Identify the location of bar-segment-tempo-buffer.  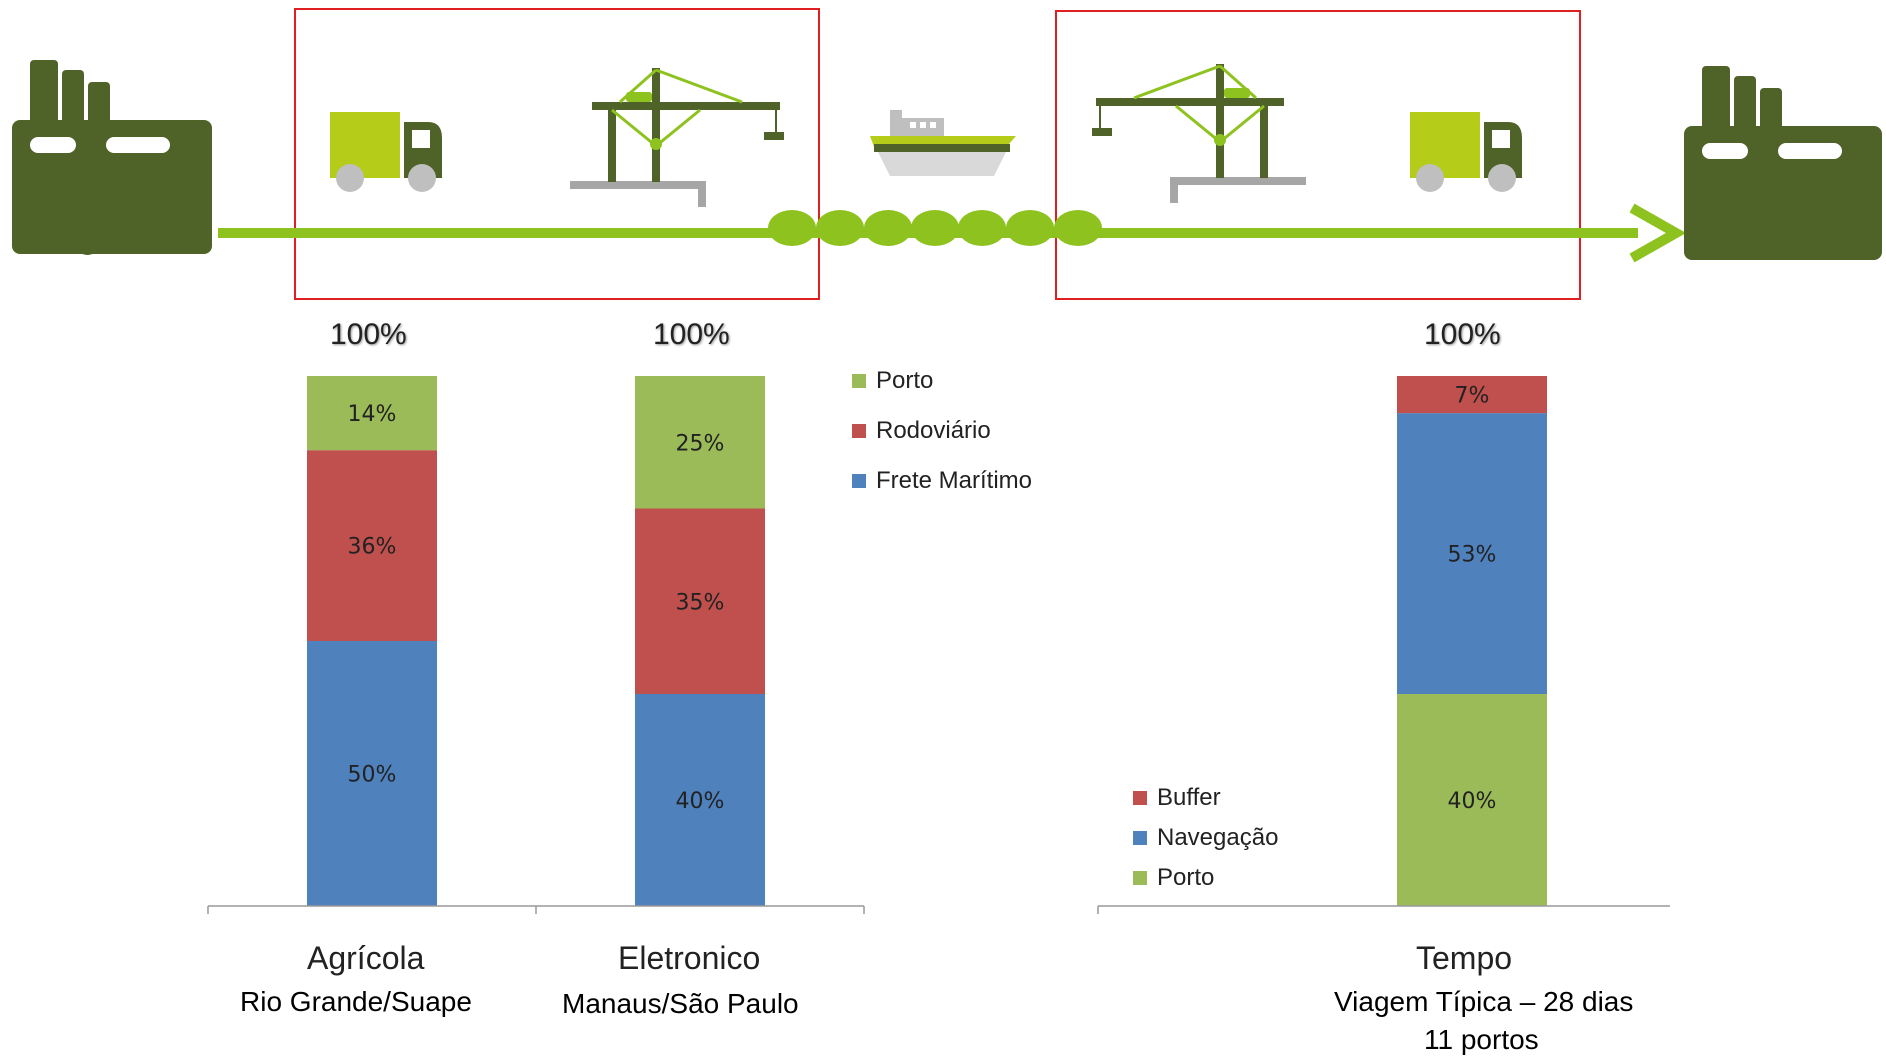
(1472, 395).